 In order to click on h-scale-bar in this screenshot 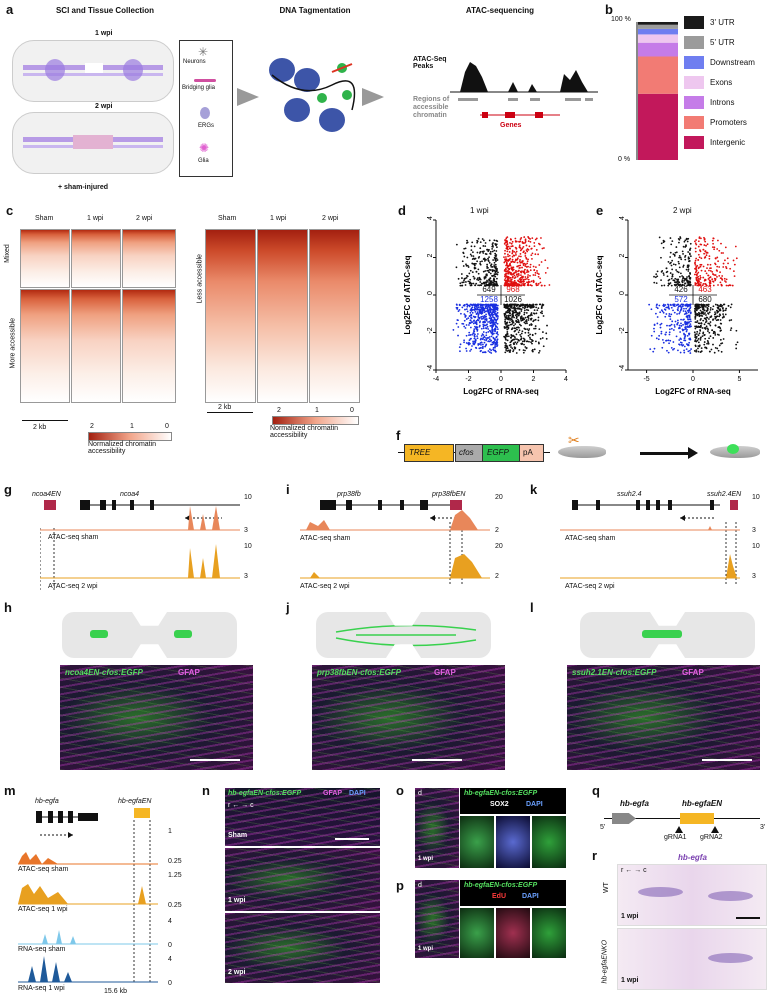, I will do `click(215, 760)`.